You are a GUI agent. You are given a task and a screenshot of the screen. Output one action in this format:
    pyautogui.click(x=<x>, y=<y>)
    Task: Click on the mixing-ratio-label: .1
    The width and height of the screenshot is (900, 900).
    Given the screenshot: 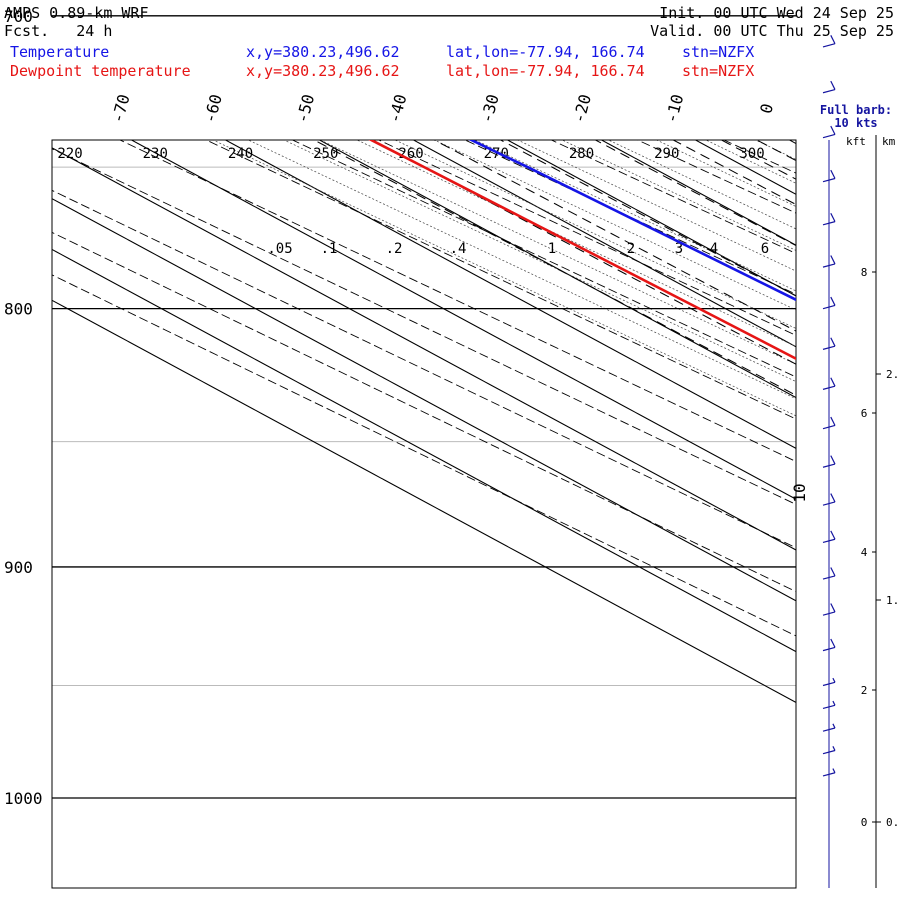 What is the action you would take?
    pyautogui.click(x=329, y=249)
    